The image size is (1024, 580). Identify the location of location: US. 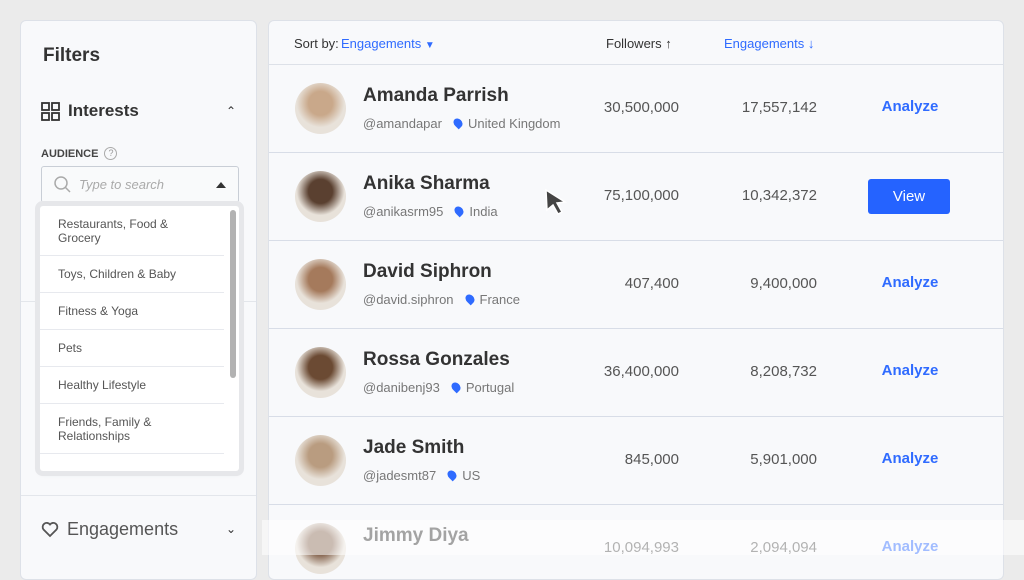
(463, 475).